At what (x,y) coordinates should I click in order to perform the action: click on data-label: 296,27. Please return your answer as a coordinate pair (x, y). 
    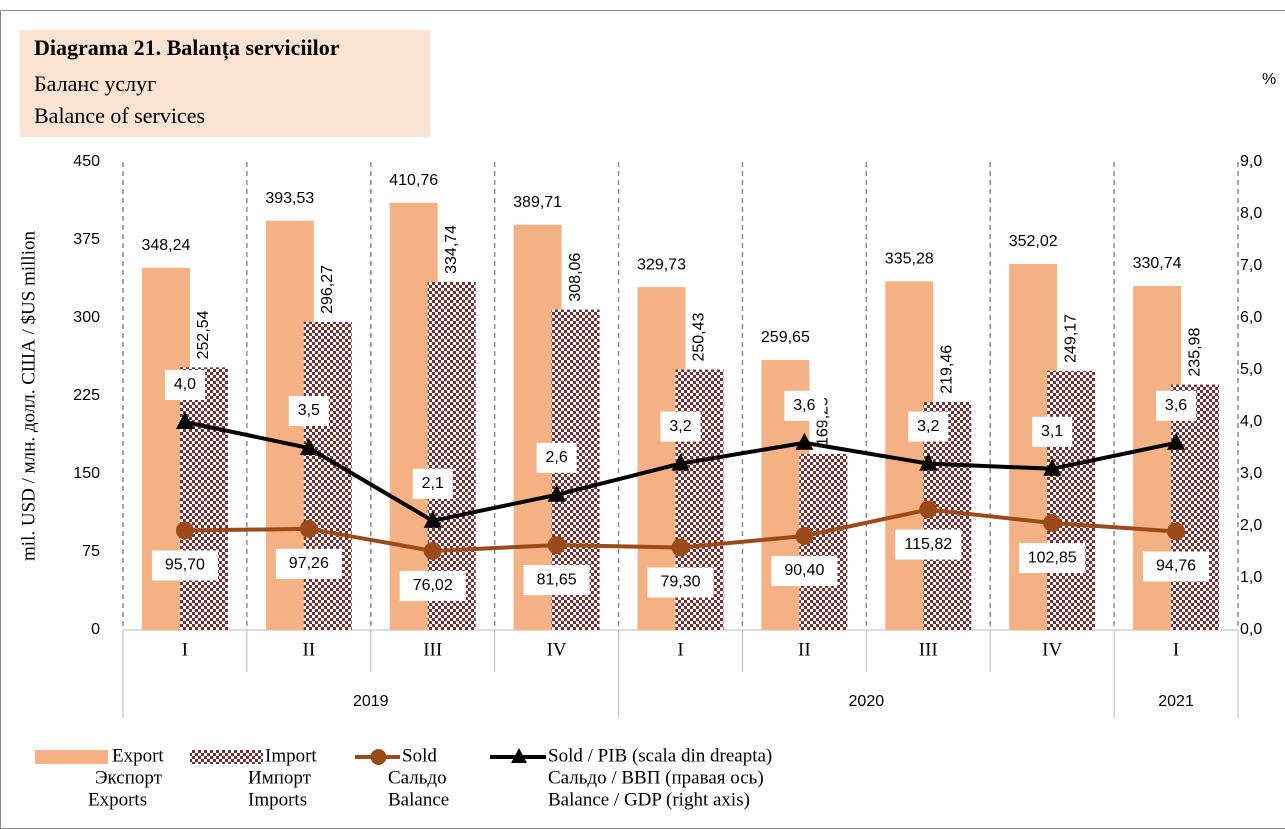
    Looking at the image, I should click on (327, 289).